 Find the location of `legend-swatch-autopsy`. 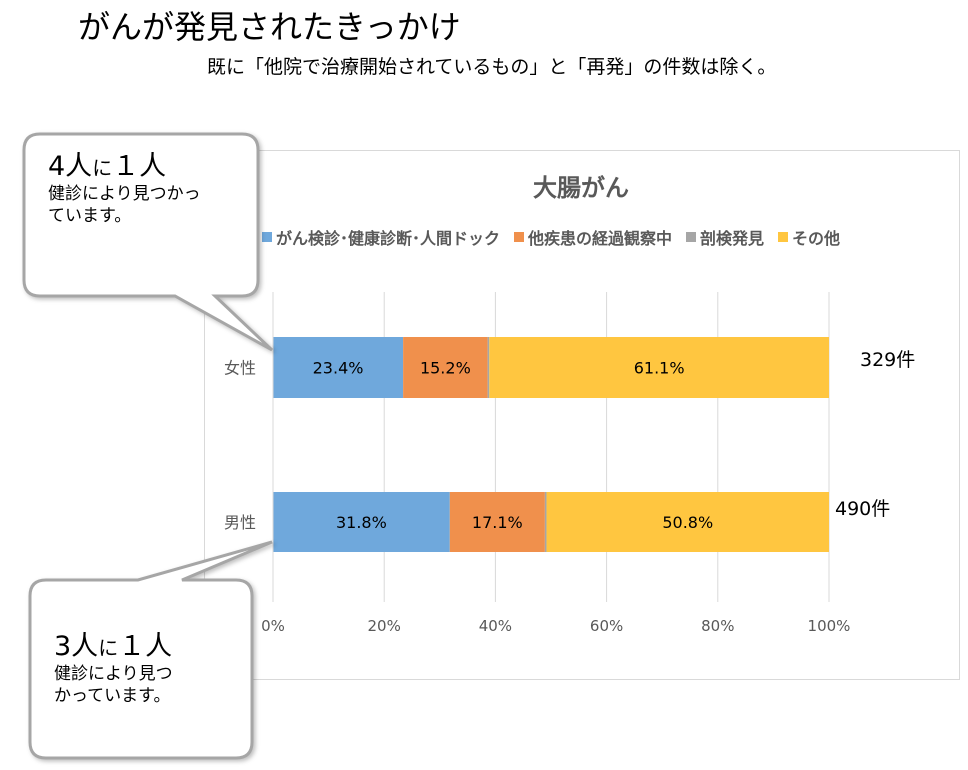

legend-swatch-autopsy is located at coordinates (691, 237).